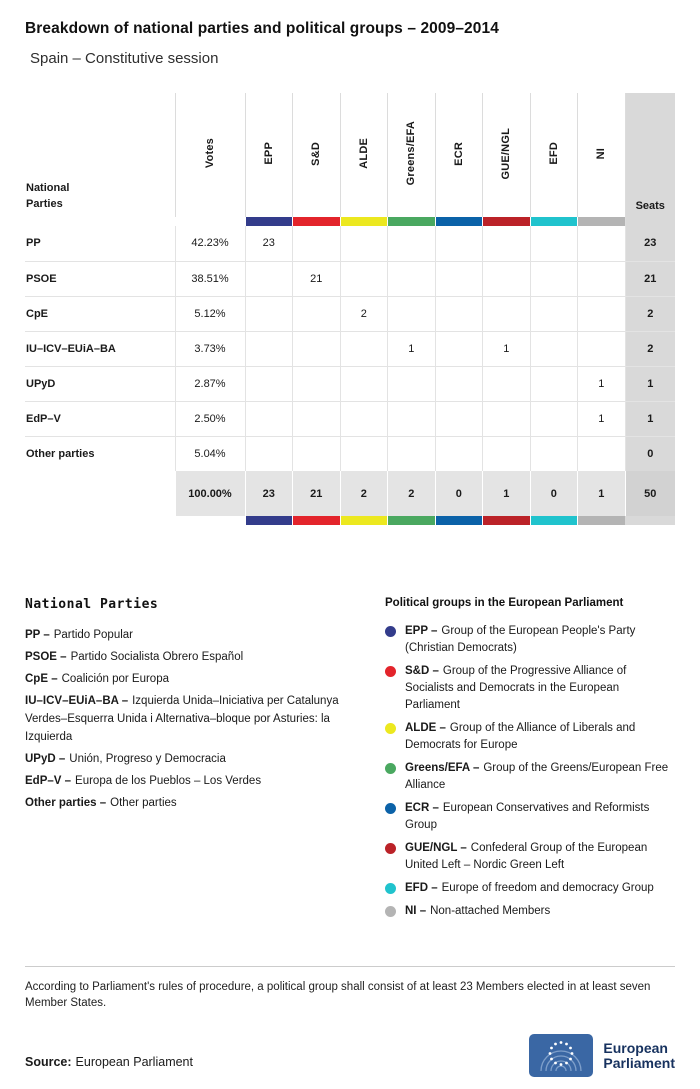 The width and height of the screenshot is (700, 1089). I want to click on party-name-cell: EdP–V, so click(100, 418).